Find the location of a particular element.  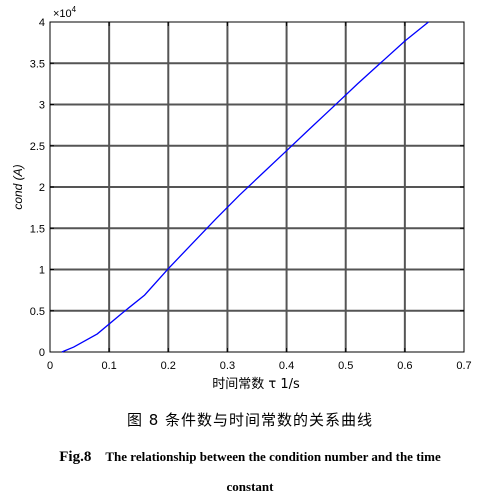

x-tick-label: 0 is located at coordinates (50, 366).